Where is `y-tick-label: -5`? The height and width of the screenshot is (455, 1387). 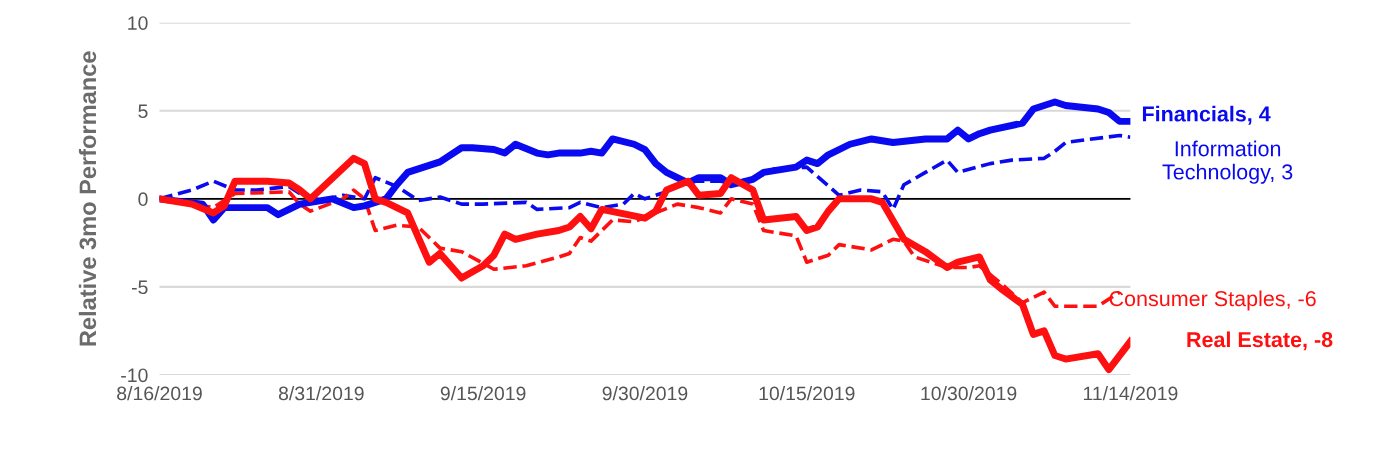 y-tick-label: -5 is located at coordinates (139, 287).